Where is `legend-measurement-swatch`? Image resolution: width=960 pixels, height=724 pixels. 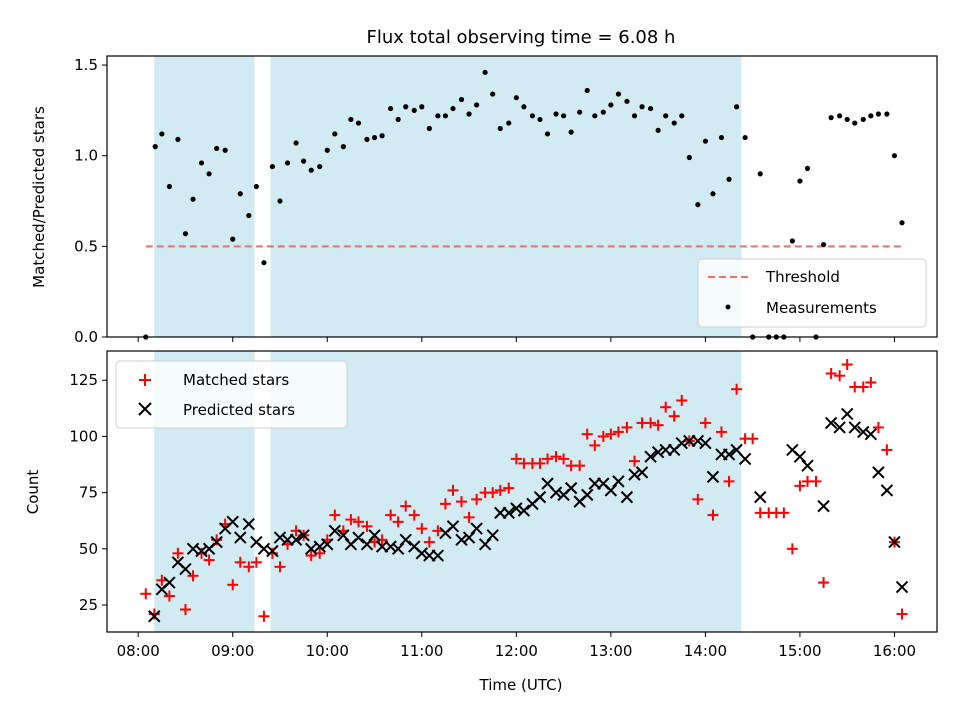
legend-measurement-swatch is located at coordinates (728, 307).